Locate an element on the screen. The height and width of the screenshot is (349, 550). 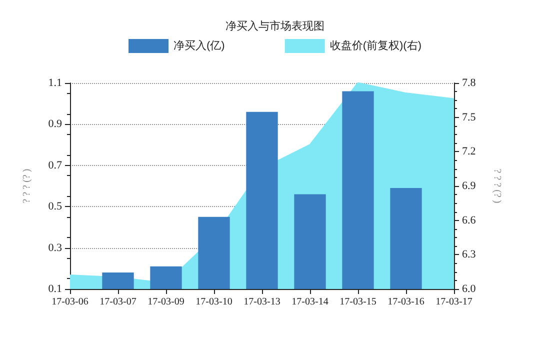
legend-label: 收盘价(前复权)(右) is located at coordinates (376, 46).